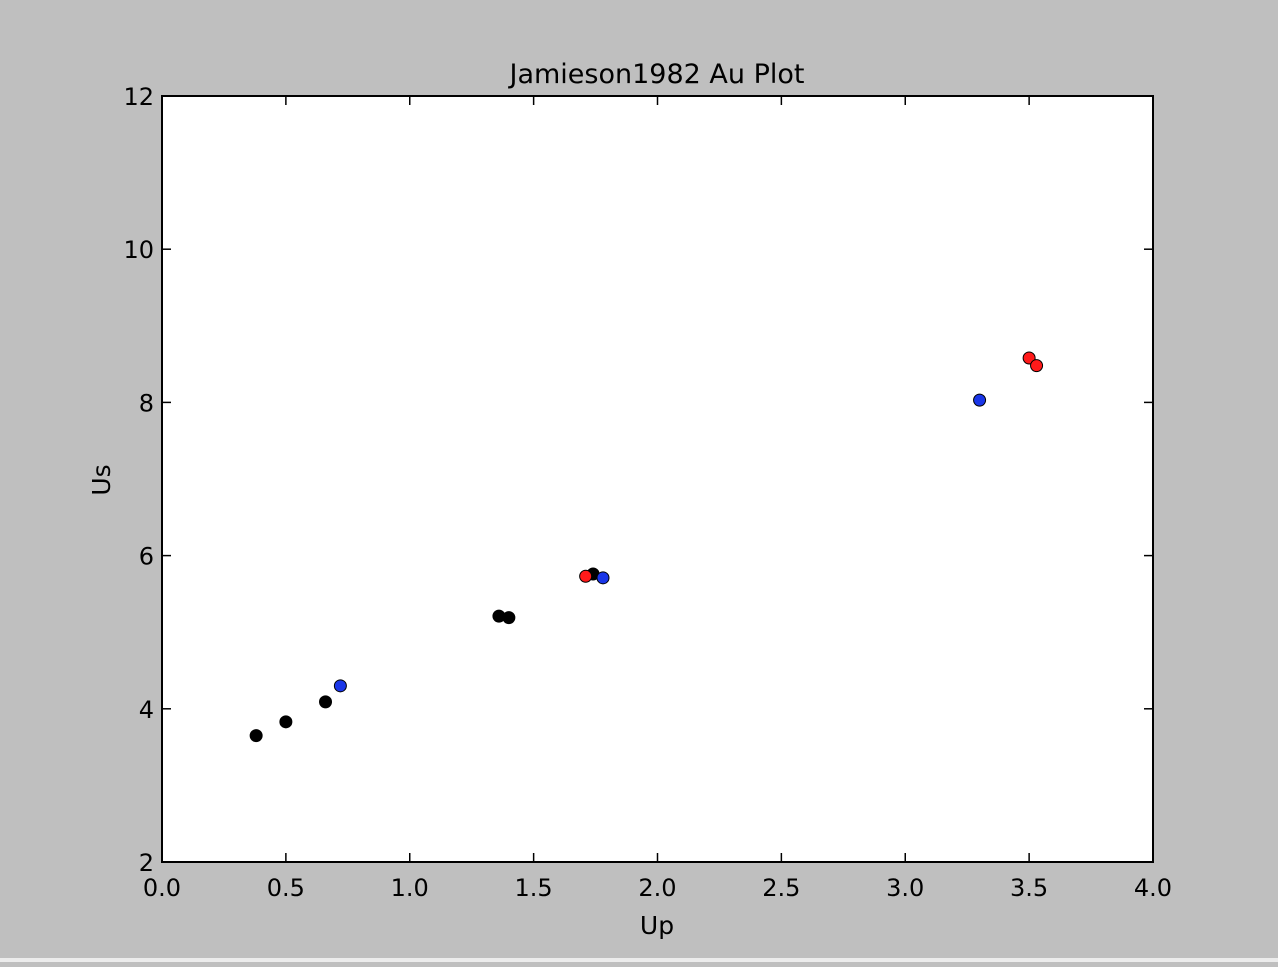 This screenshot has height=967, width=1278. Describe the element at coordinates (162, 888) in the screenshot. I see `x-tick-label: 0.0` at that location.